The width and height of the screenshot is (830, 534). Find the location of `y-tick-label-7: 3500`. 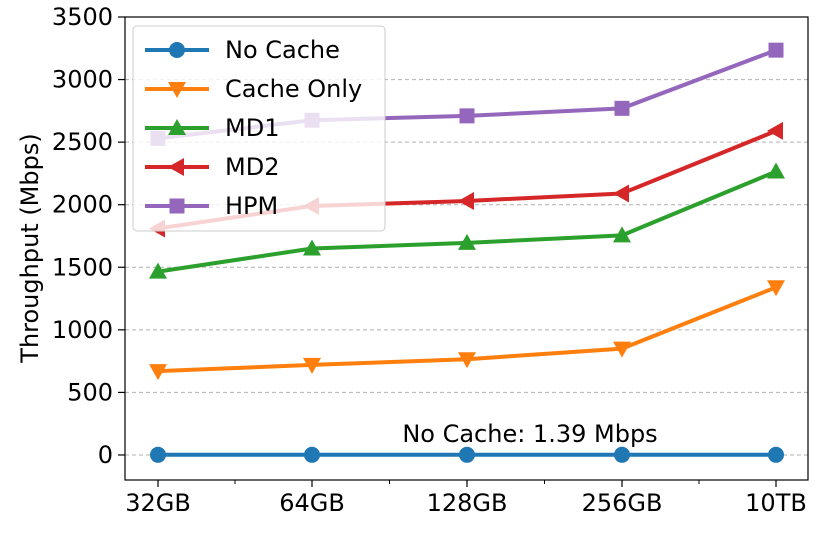

y-tick-label-7: 3500 is located at coordinates (82, 17).